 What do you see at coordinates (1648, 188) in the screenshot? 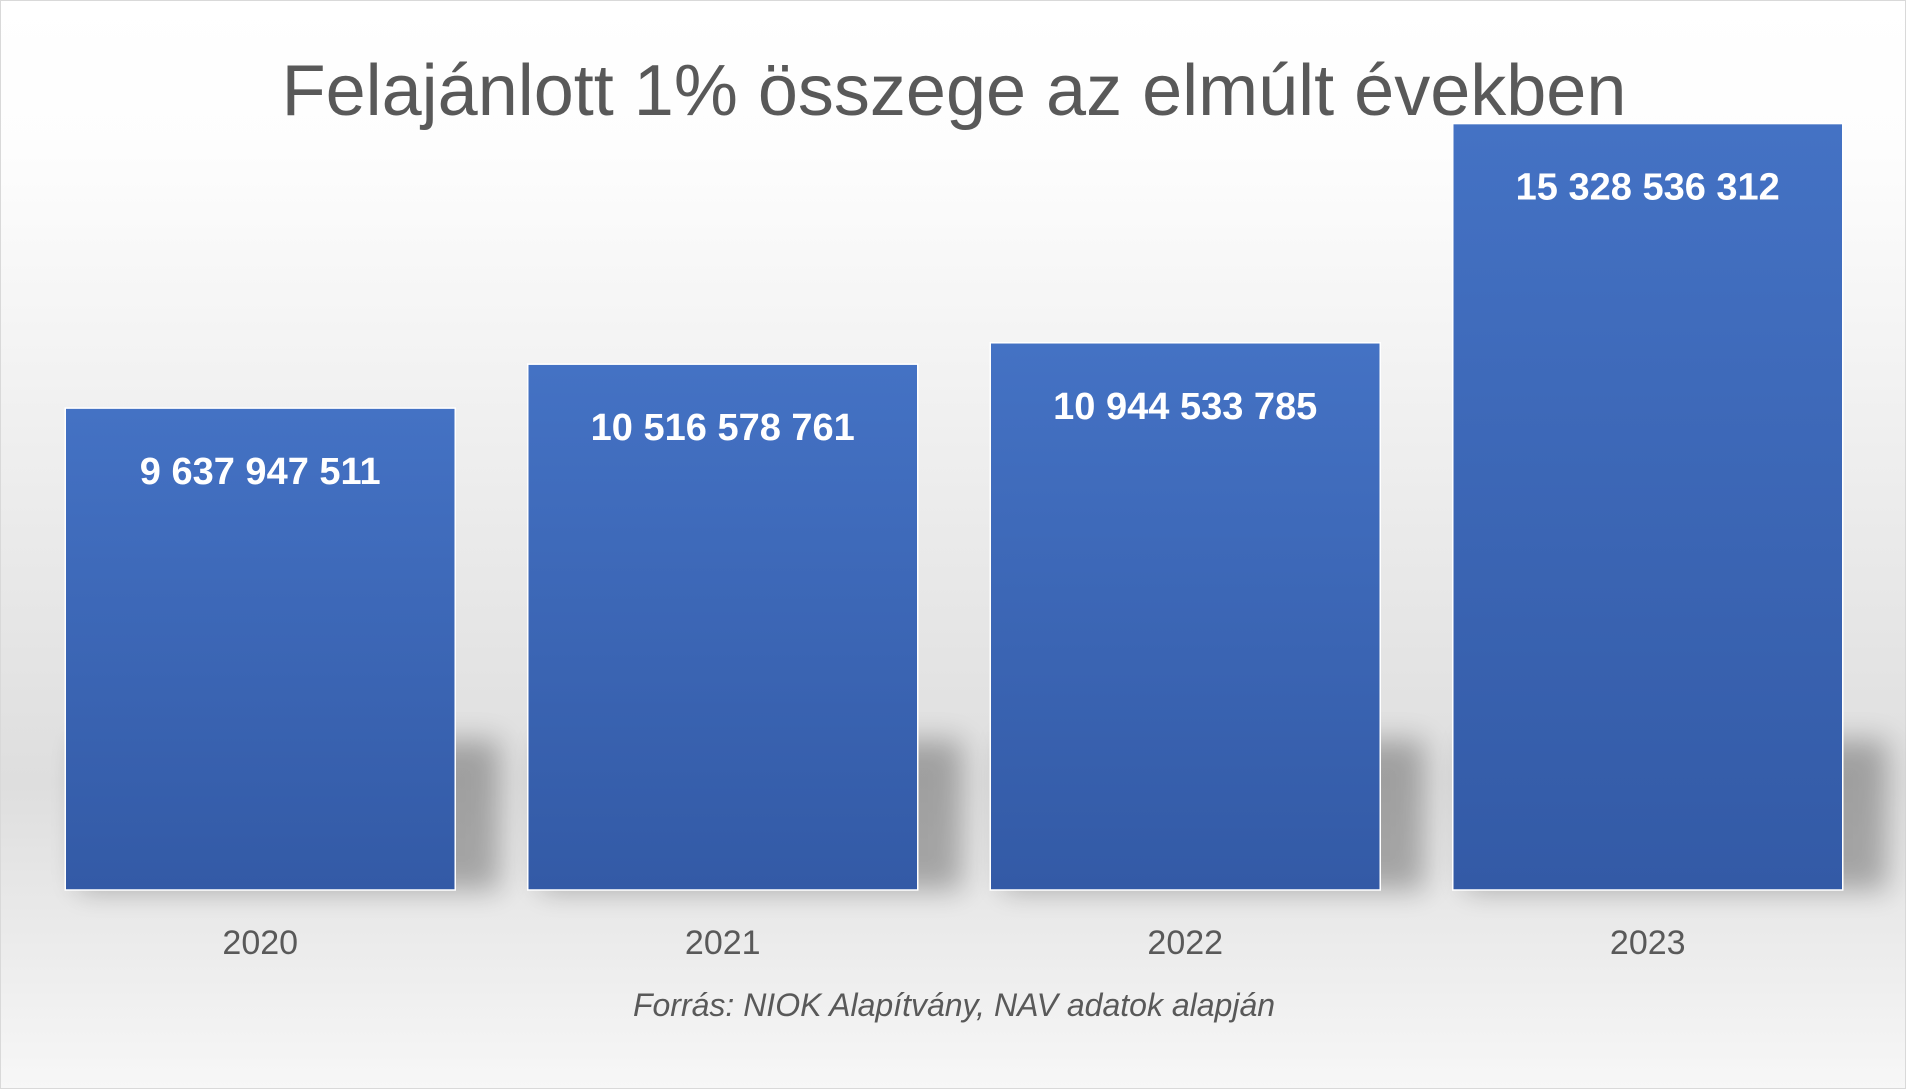
I see `data-label-2023: 15 328 536 312` at bounding box center [1648, 188].